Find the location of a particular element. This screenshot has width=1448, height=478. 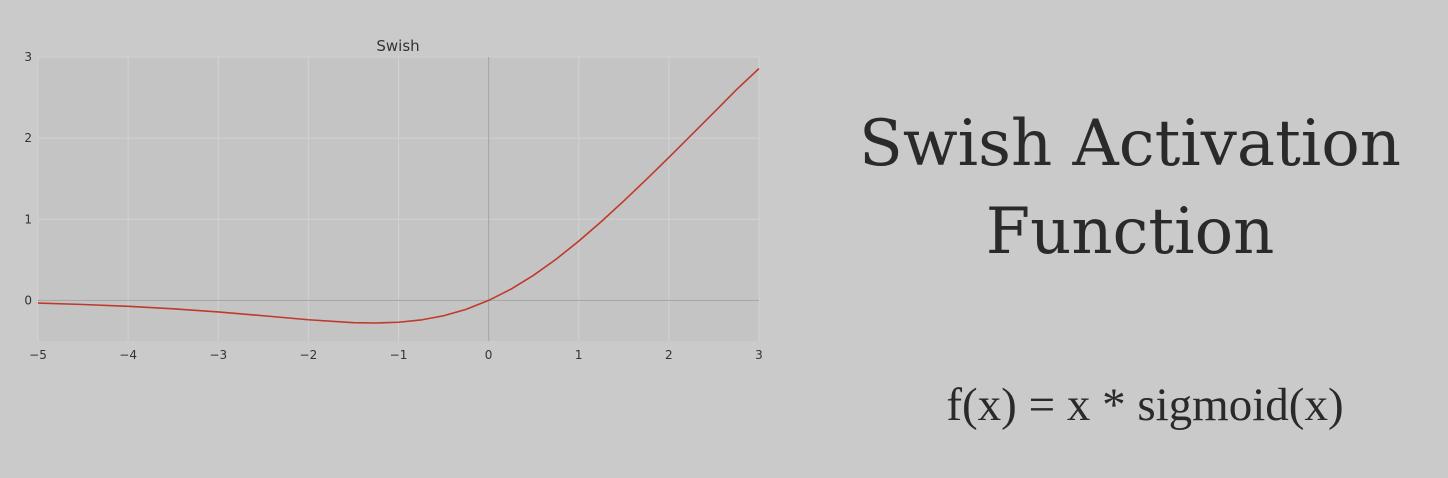

x-tick-label: −5 is located at coordinates (38, 355).